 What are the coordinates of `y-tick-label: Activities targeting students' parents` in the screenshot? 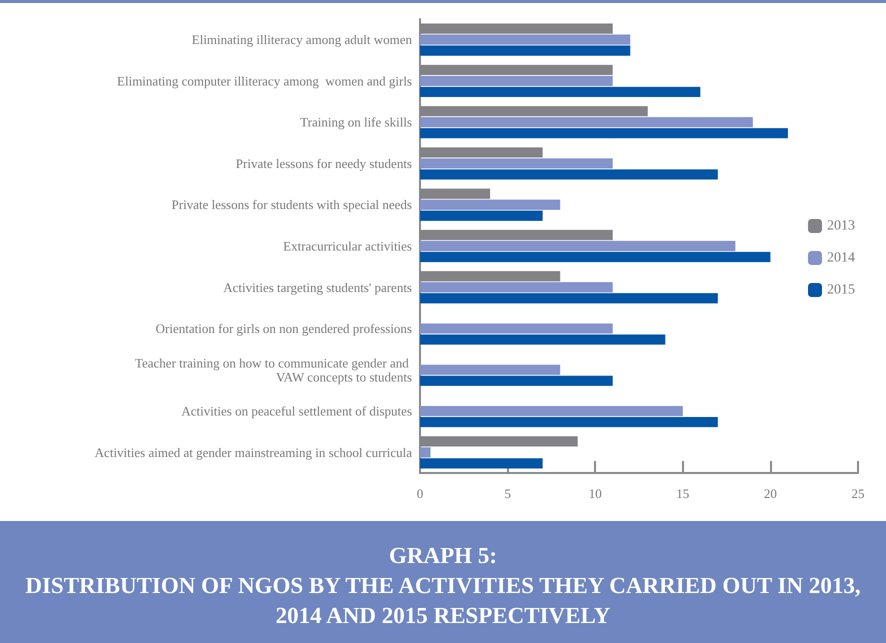 It's located at (317, 287).